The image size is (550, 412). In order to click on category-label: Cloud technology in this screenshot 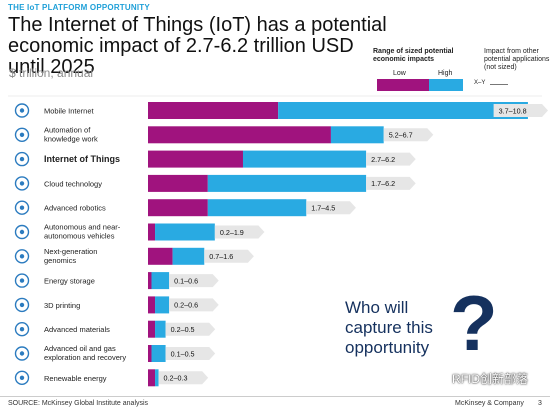, I will do `click(73, 183)`.